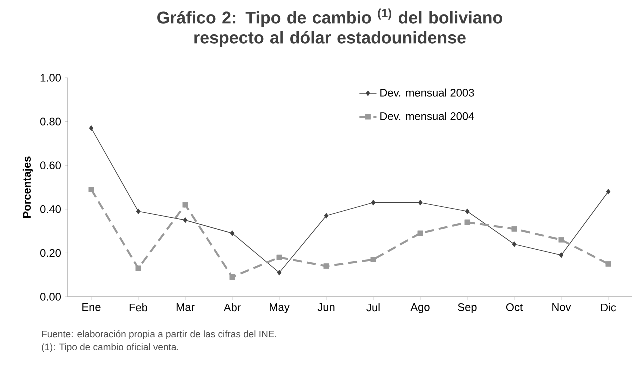 This screenshot has width=643, height=368. I want to click on y-tick-label: 0.60, so click(51, 166).